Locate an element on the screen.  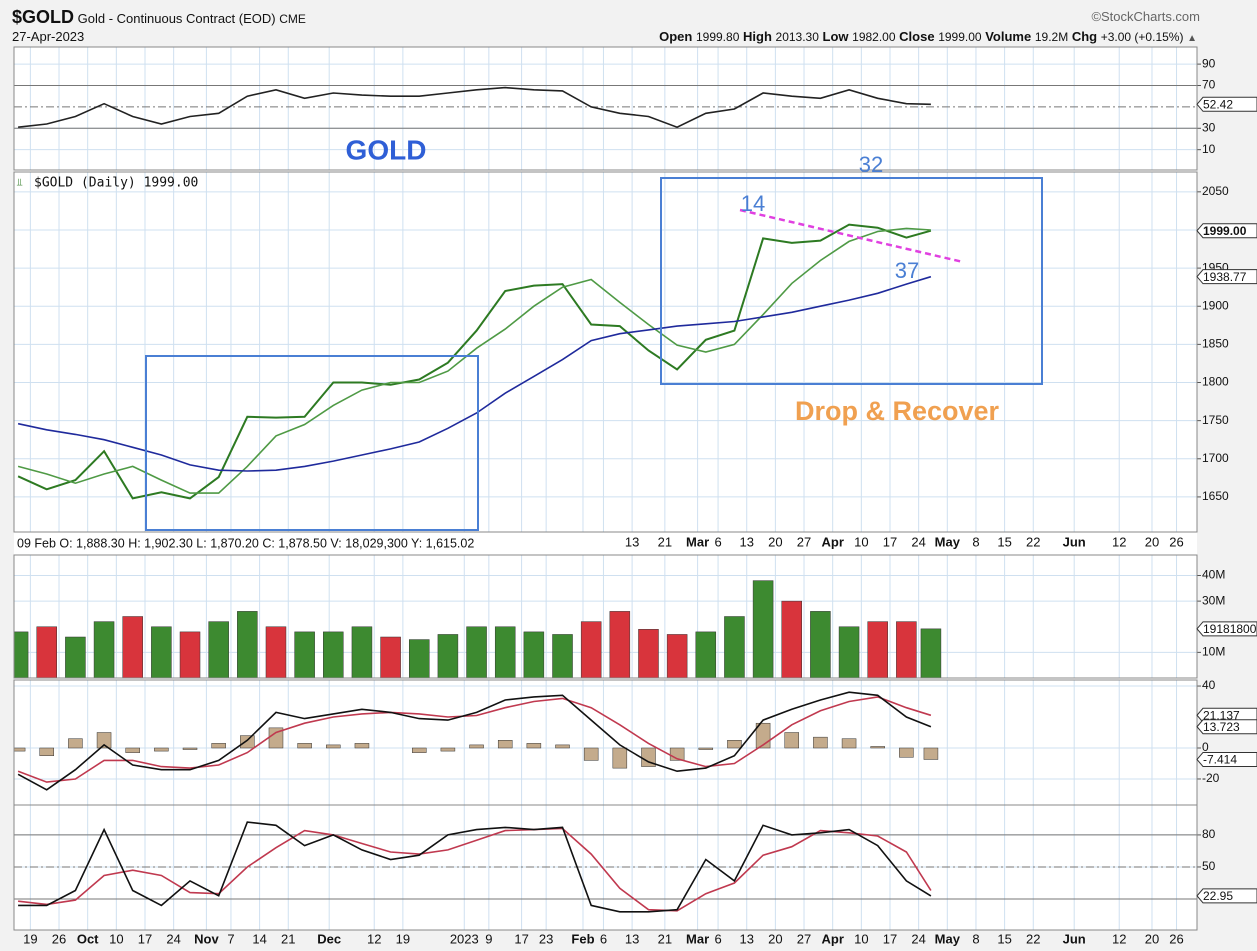
x-tick-label: 14 is located at coordinates (259, 938).